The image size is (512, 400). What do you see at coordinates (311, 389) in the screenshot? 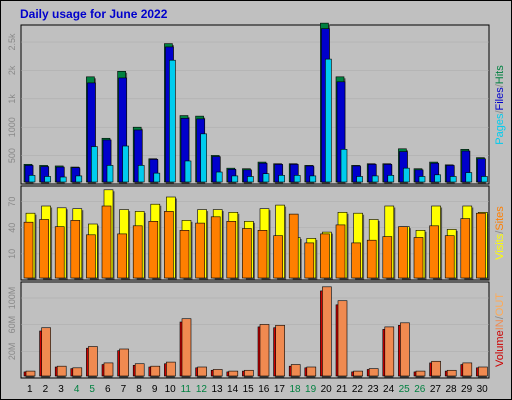
I see `x-tick-label-19: 19` at bounding box center [311, 389].